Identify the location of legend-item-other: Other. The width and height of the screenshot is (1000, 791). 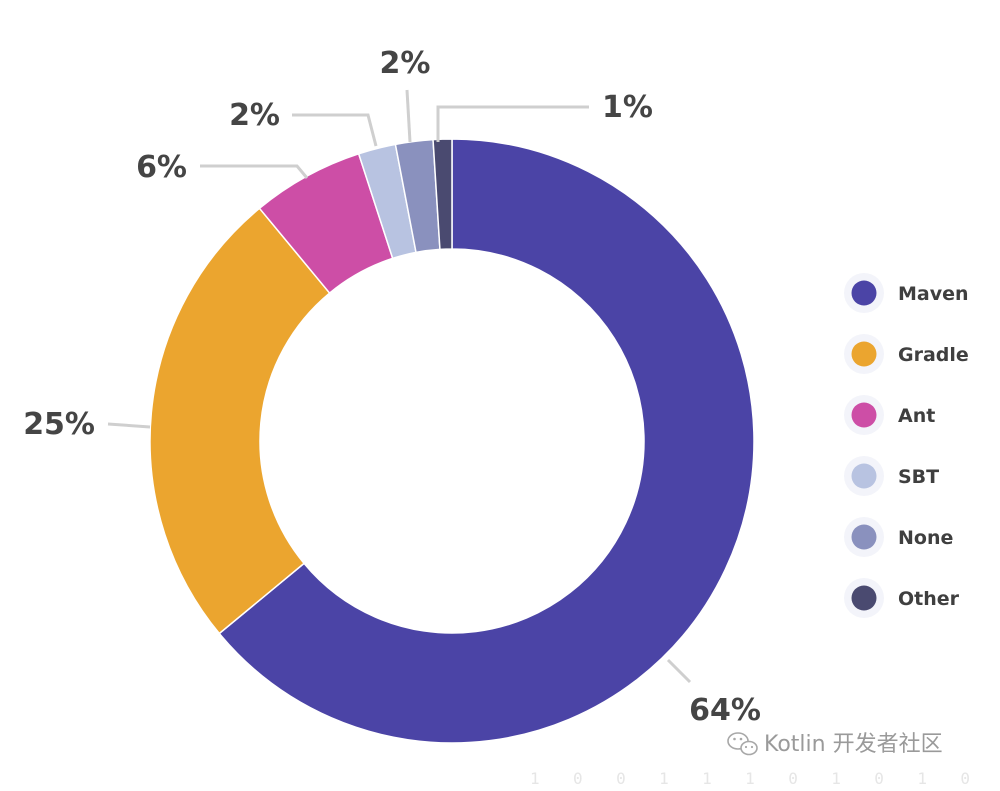
(902, 598).